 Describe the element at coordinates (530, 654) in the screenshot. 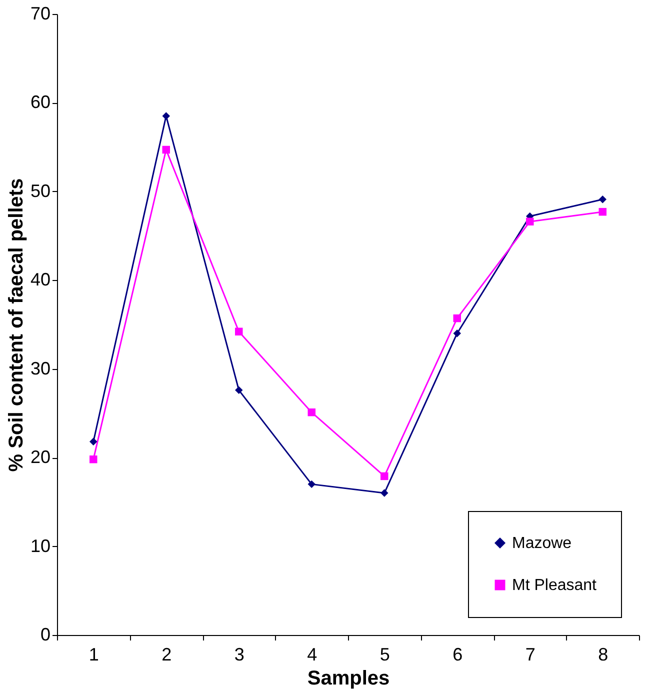

I see `x-tick-label: 7` at that location.